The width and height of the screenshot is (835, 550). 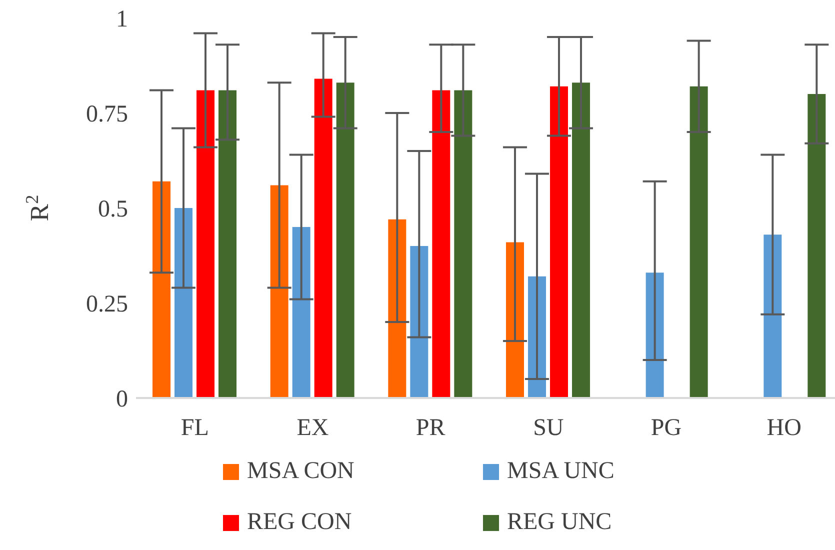 I want to click on y-tick-label: 0.5, so click(x=113, y=209).